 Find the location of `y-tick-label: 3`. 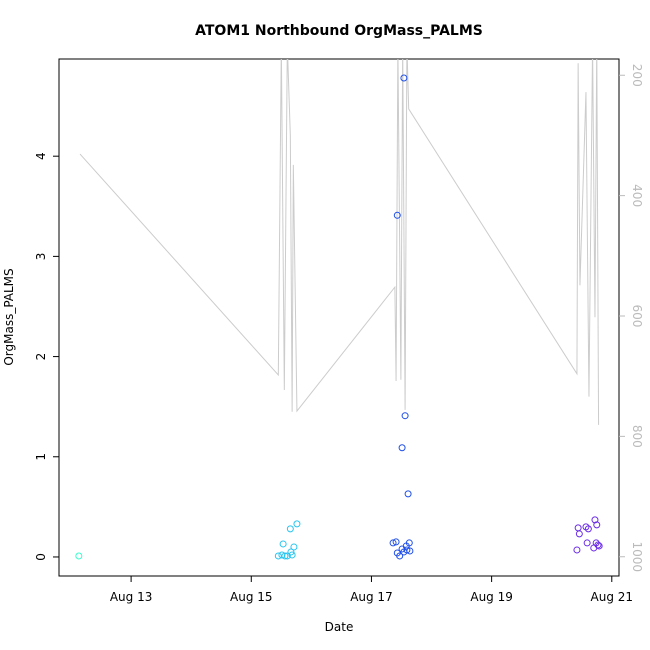

y-tick-label: 3 is located at coordinates (41, 257).